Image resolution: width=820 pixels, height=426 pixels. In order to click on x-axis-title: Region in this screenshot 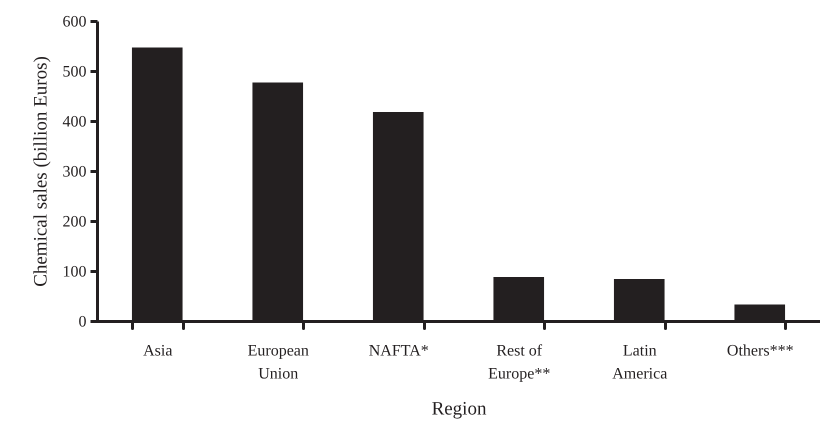, I will do `click(459, 409)`.